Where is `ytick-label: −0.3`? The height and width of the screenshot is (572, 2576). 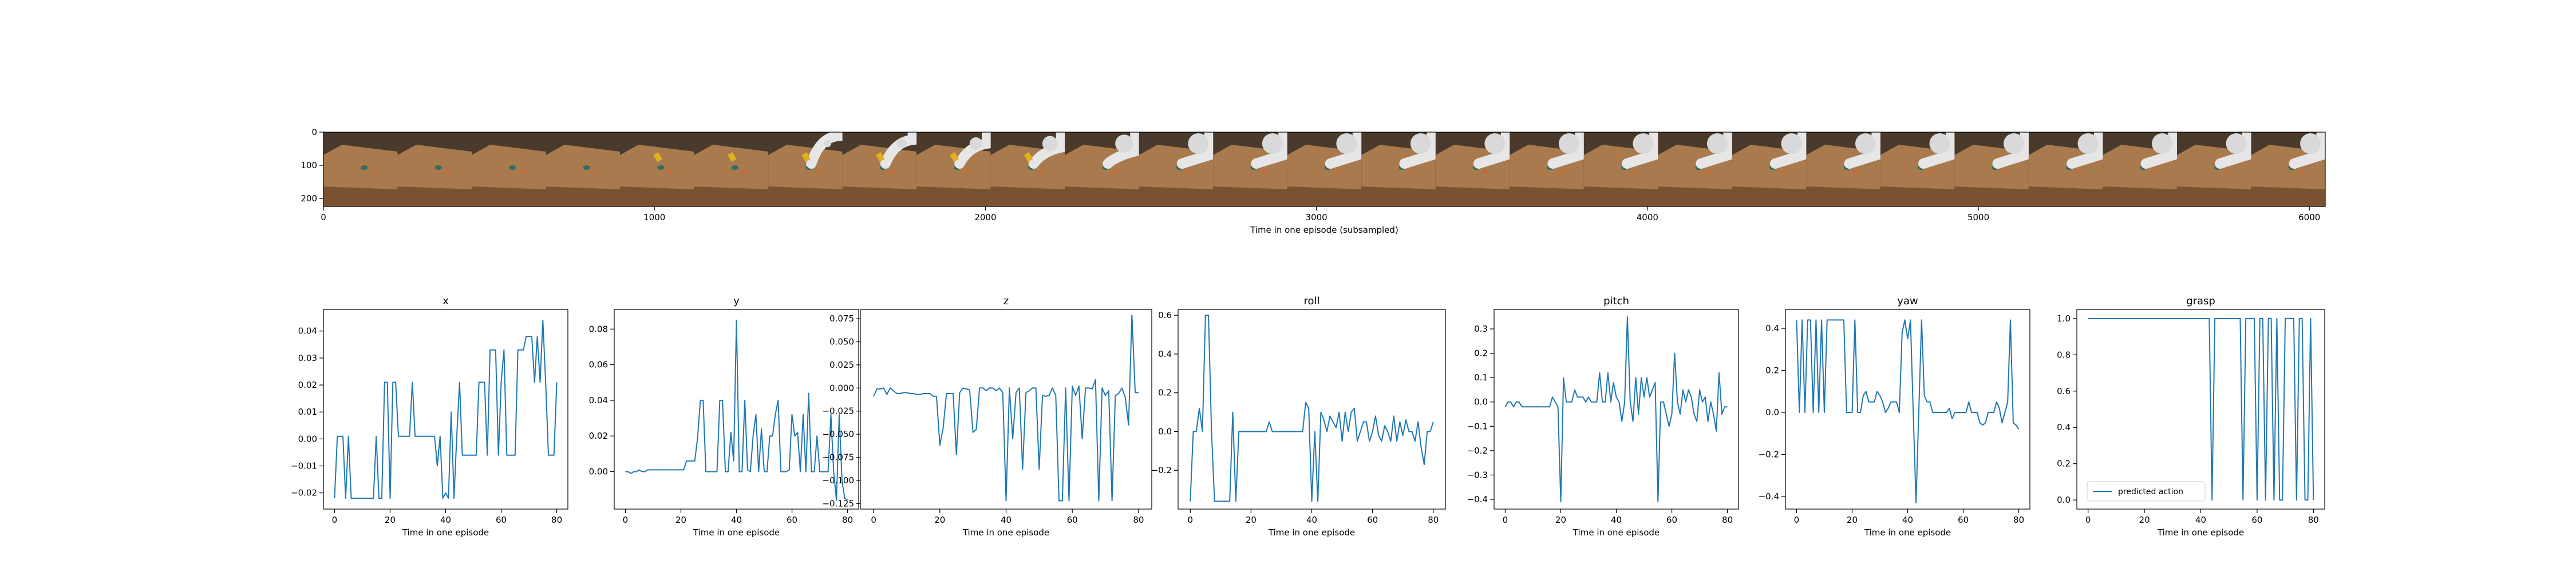
ytick-label: −0.3 is located at coordinates (1478, 475).